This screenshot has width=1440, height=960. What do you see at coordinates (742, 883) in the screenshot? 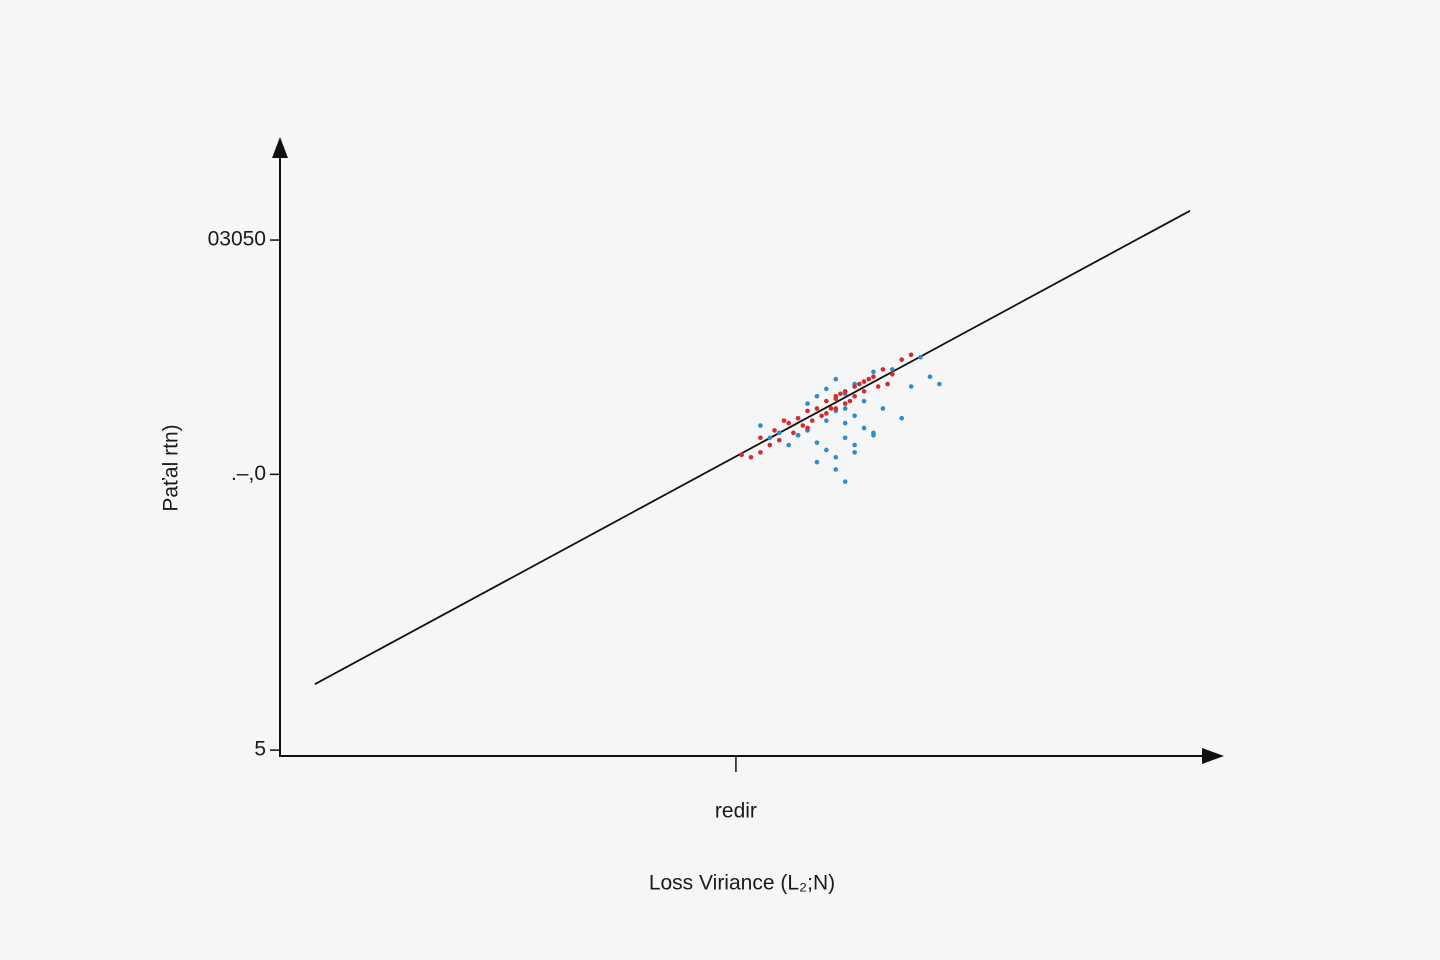
I see `x-axis-label: Loss Viriance (L₂;N)` at bounding box center [742, 883].